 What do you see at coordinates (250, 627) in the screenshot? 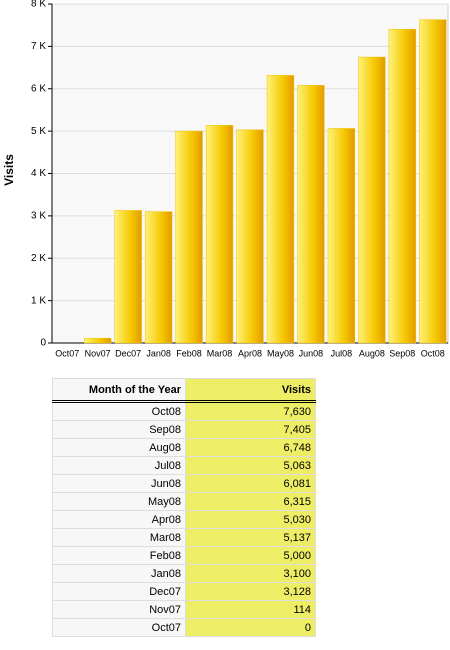
I see `table-cell: 0` at bounding box center [250, 627].